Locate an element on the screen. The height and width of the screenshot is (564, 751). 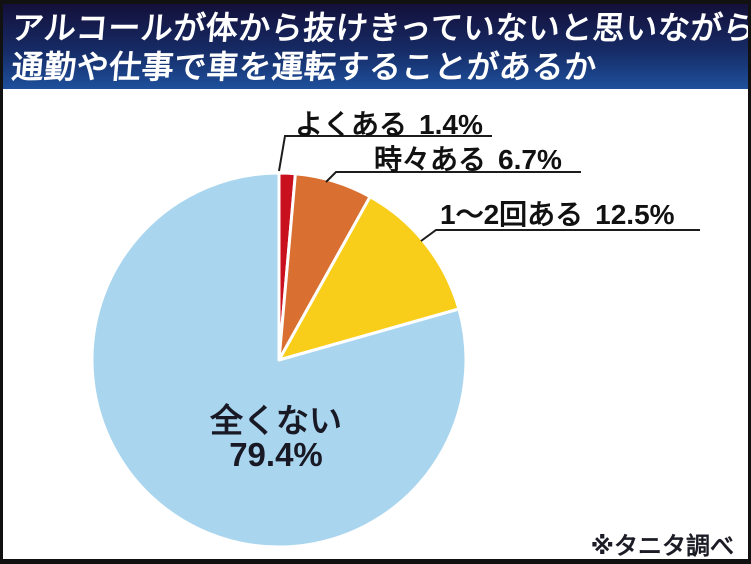
label-1-2-kai-text: 1～2回ある is located at coordinates (512, 214).